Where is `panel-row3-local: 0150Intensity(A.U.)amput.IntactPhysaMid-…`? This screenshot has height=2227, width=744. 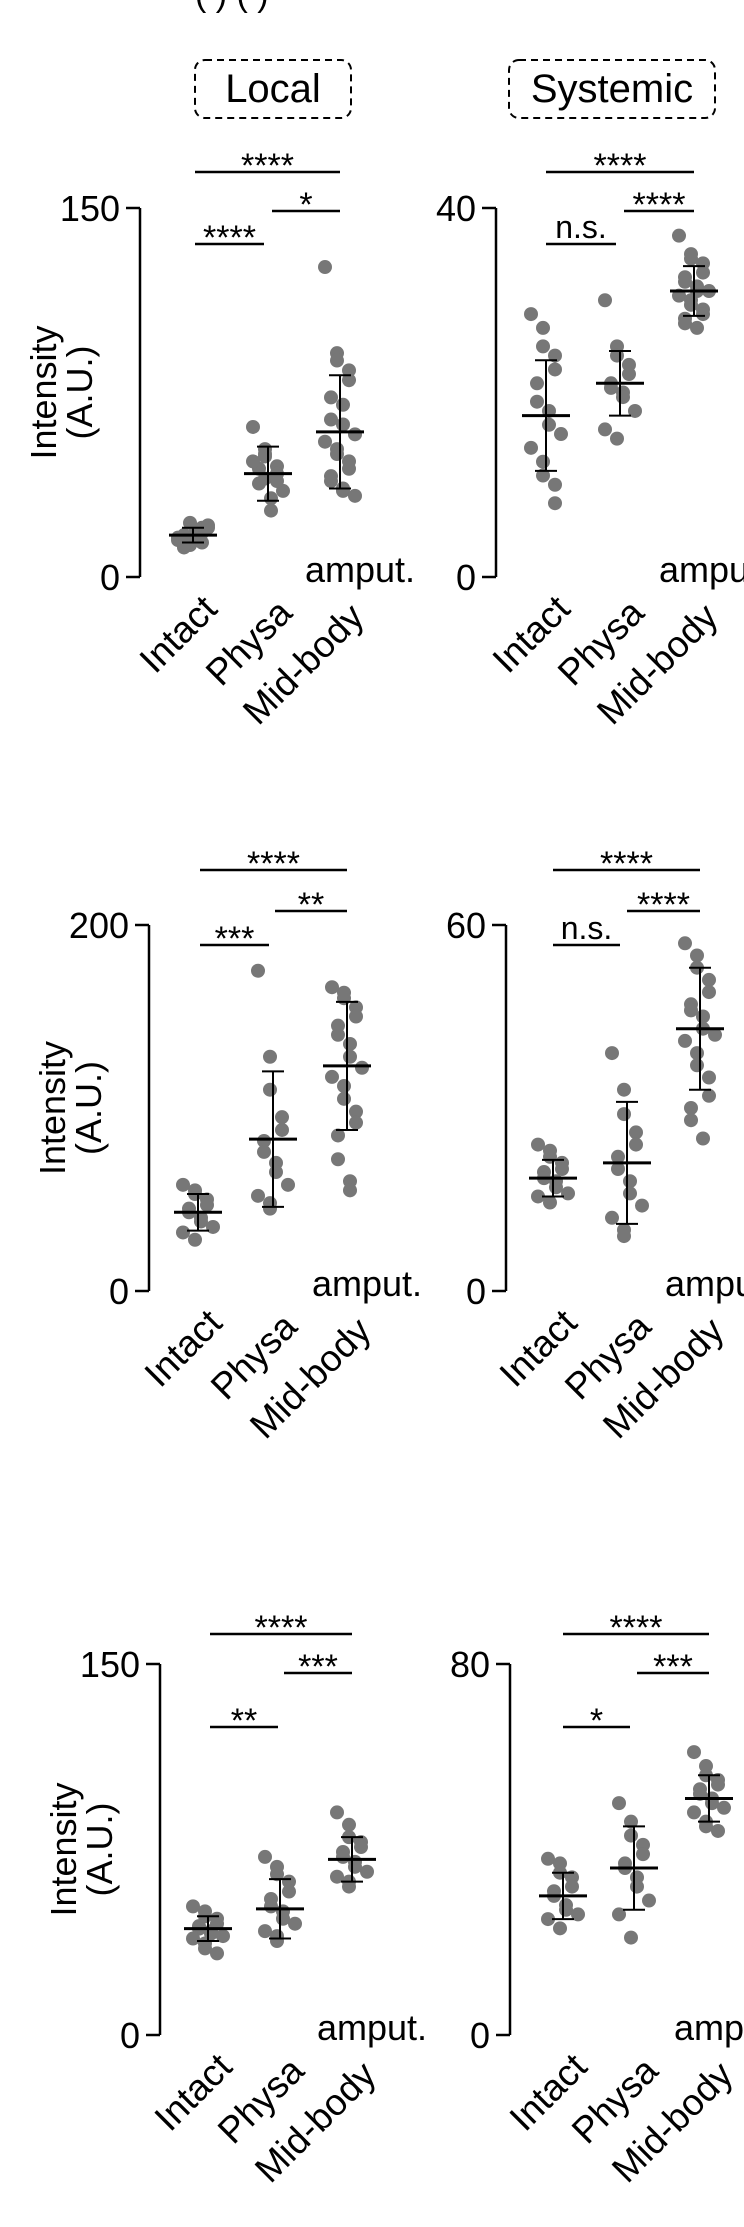
panel-row3-local: 0150Intensity(A.U.)amput.IntactPhysaMid-… is located at coordinates (235, 1899).